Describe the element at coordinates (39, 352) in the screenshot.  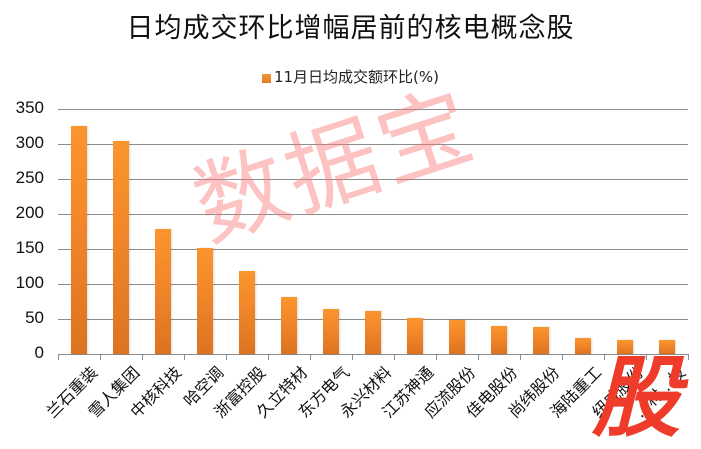
I see `y-tick-label: 0` at that location.